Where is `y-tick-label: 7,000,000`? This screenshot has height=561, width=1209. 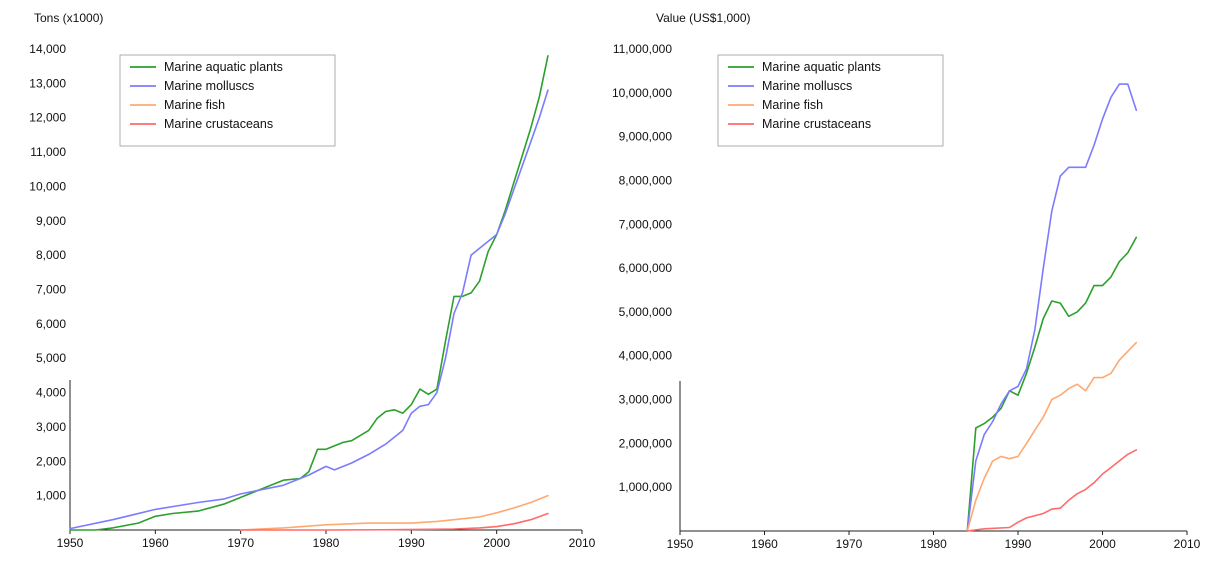 y-tick-label: 7,000,000 is located at coordinates (646, 224).